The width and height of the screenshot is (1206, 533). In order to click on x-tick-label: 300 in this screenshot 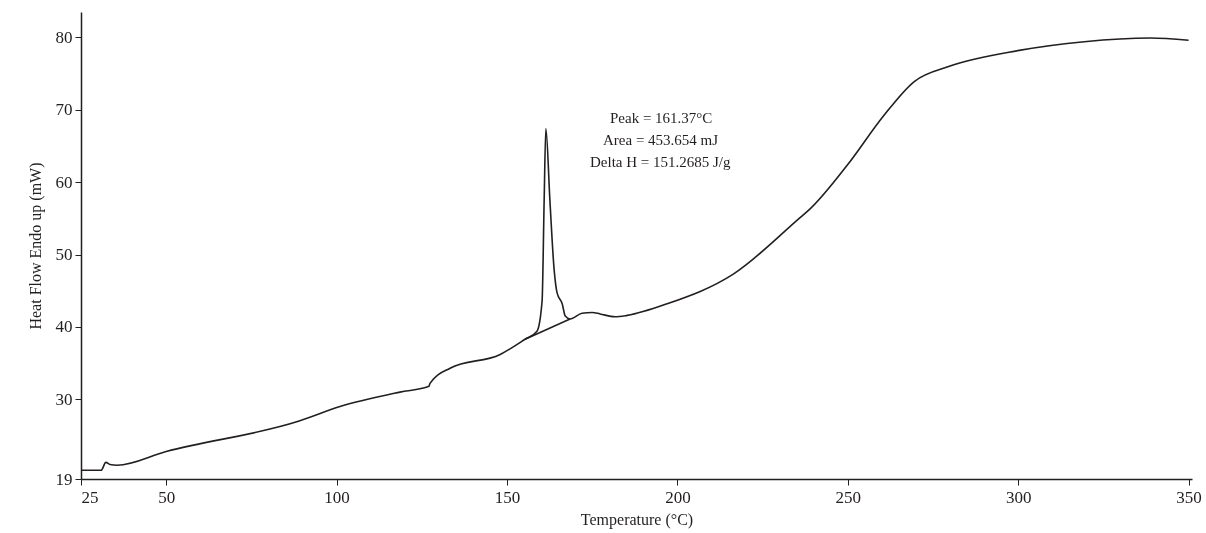, I will do `click(1018, 497)`.